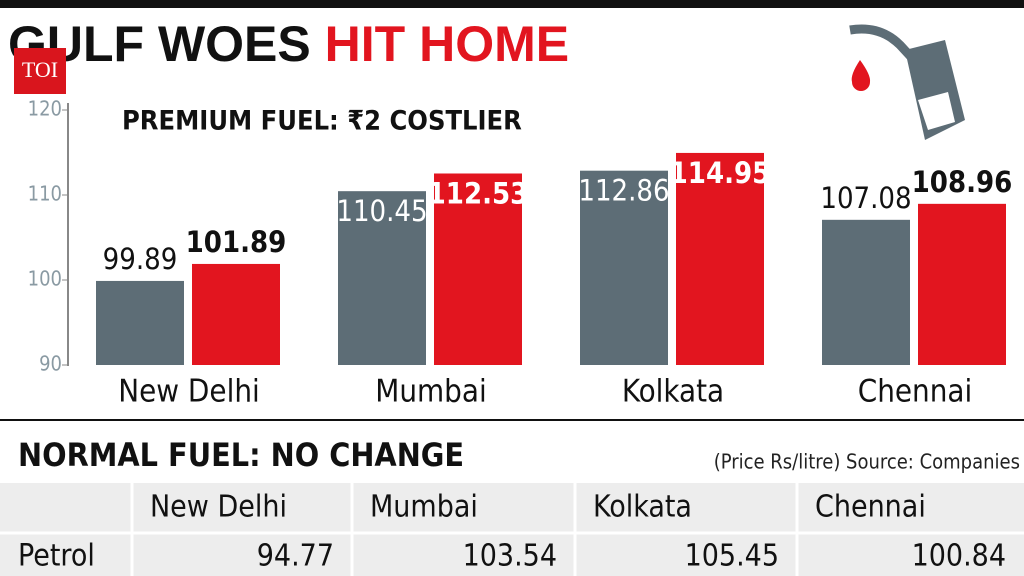 This screenshot has width=1024, height=576. Describe the element at coordinates (512, 4) in the screenshot. I see `top-bar` at that location.